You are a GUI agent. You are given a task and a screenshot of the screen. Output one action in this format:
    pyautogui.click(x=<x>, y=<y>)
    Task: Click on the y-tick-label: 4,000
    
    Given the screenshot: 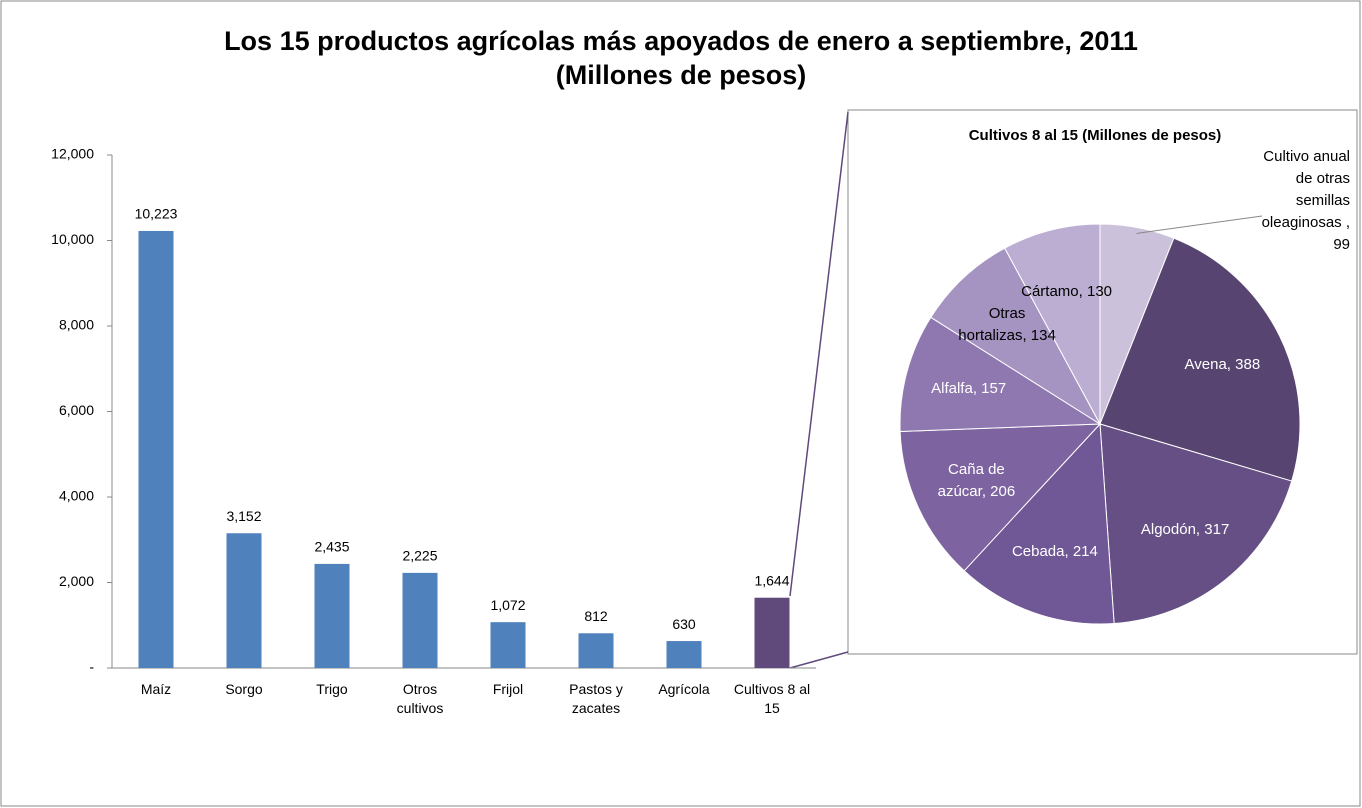 What is the action you would take?
    pyautogui.click(x=76, y=496)
    